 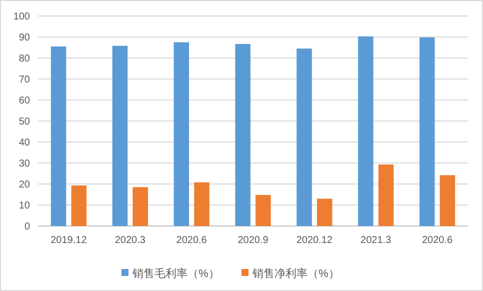 I want to click on x-tick-label: 2020.9, so click(x=253, y=240).